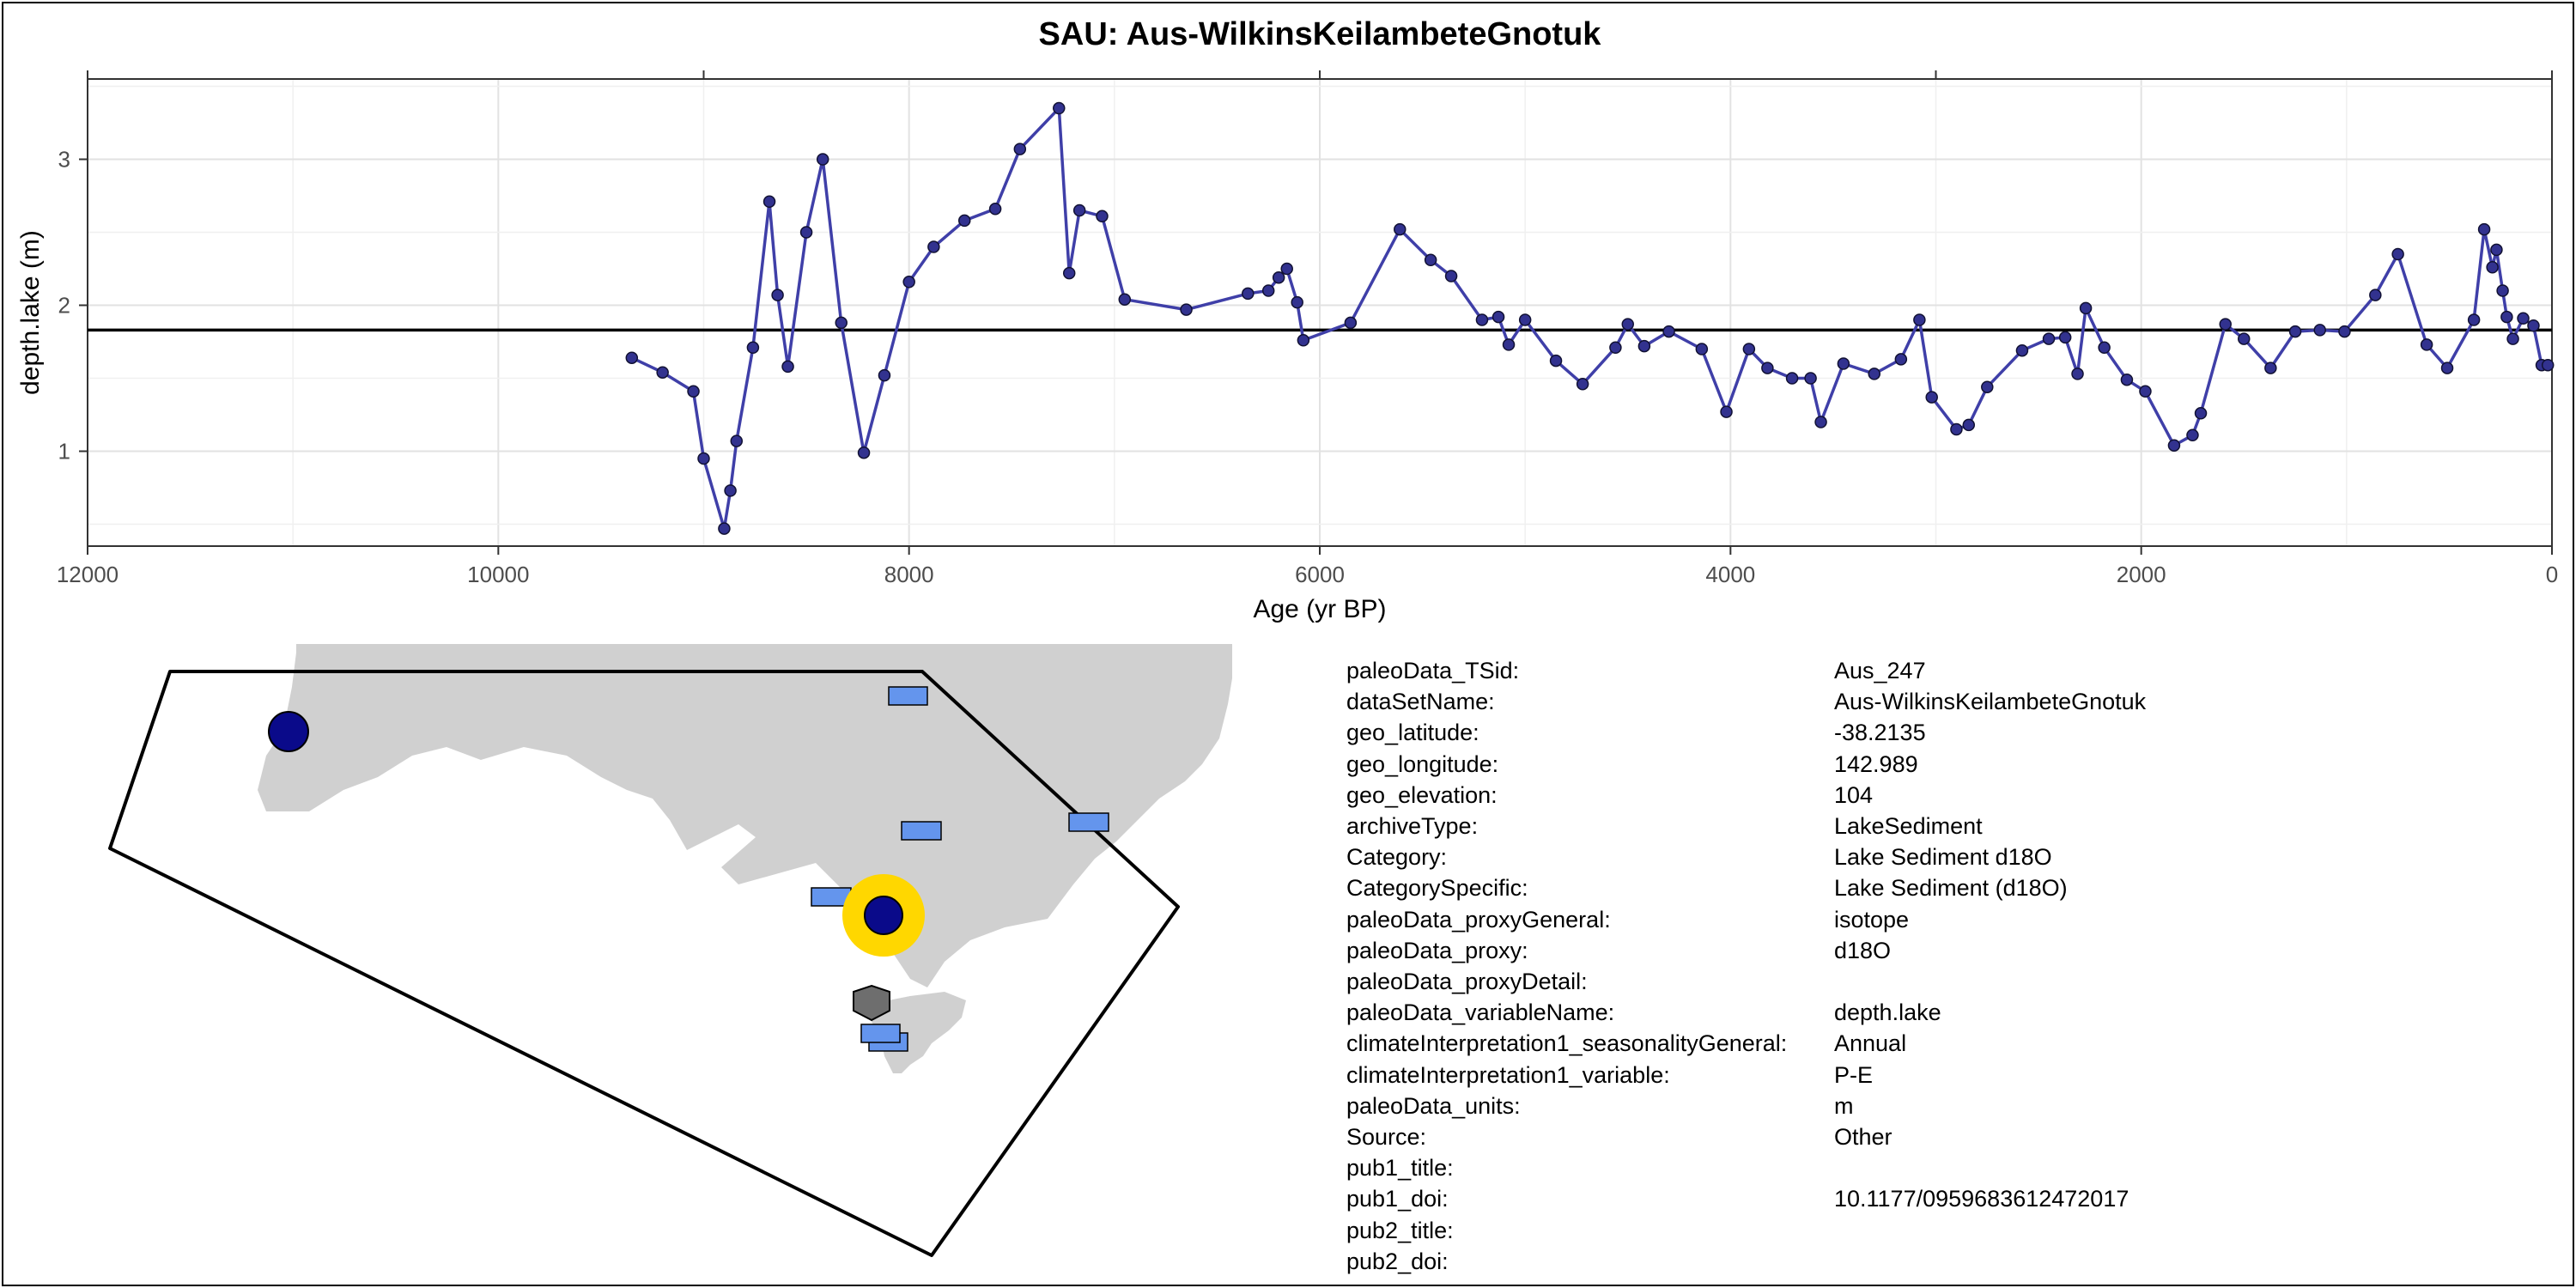 The image size is (2576, 1288). I want to click on metadata-value: d18O, so click(1863, 950).